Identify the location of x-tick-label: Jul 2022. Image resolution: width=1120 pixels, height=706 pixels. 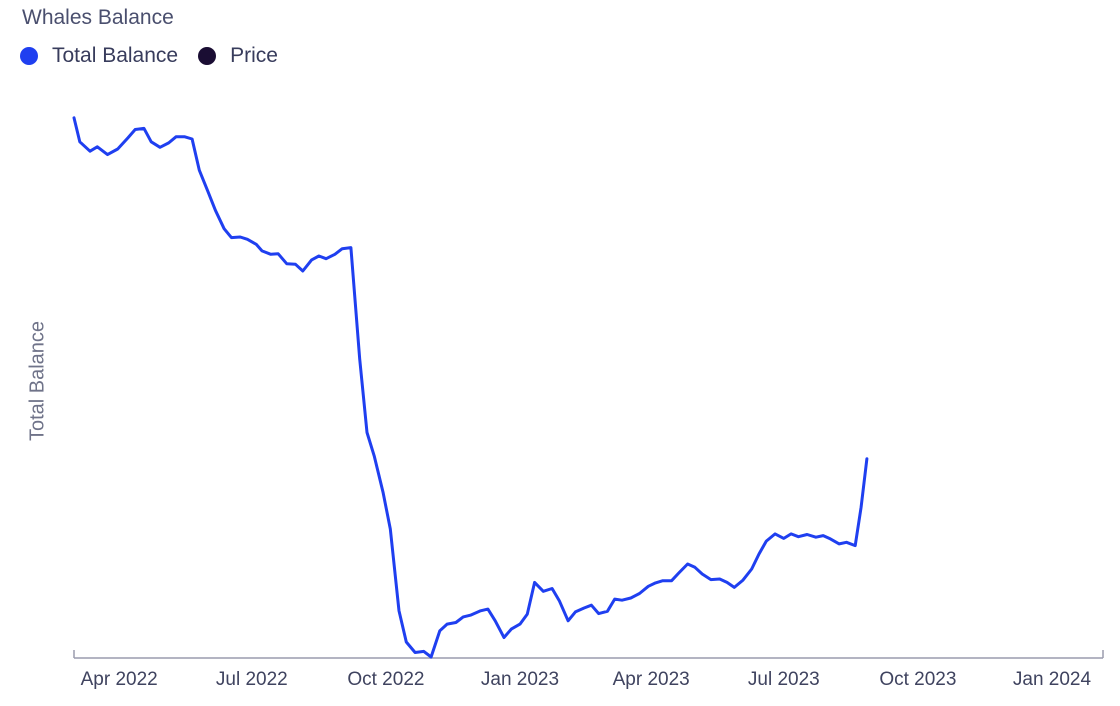
(252, 679).